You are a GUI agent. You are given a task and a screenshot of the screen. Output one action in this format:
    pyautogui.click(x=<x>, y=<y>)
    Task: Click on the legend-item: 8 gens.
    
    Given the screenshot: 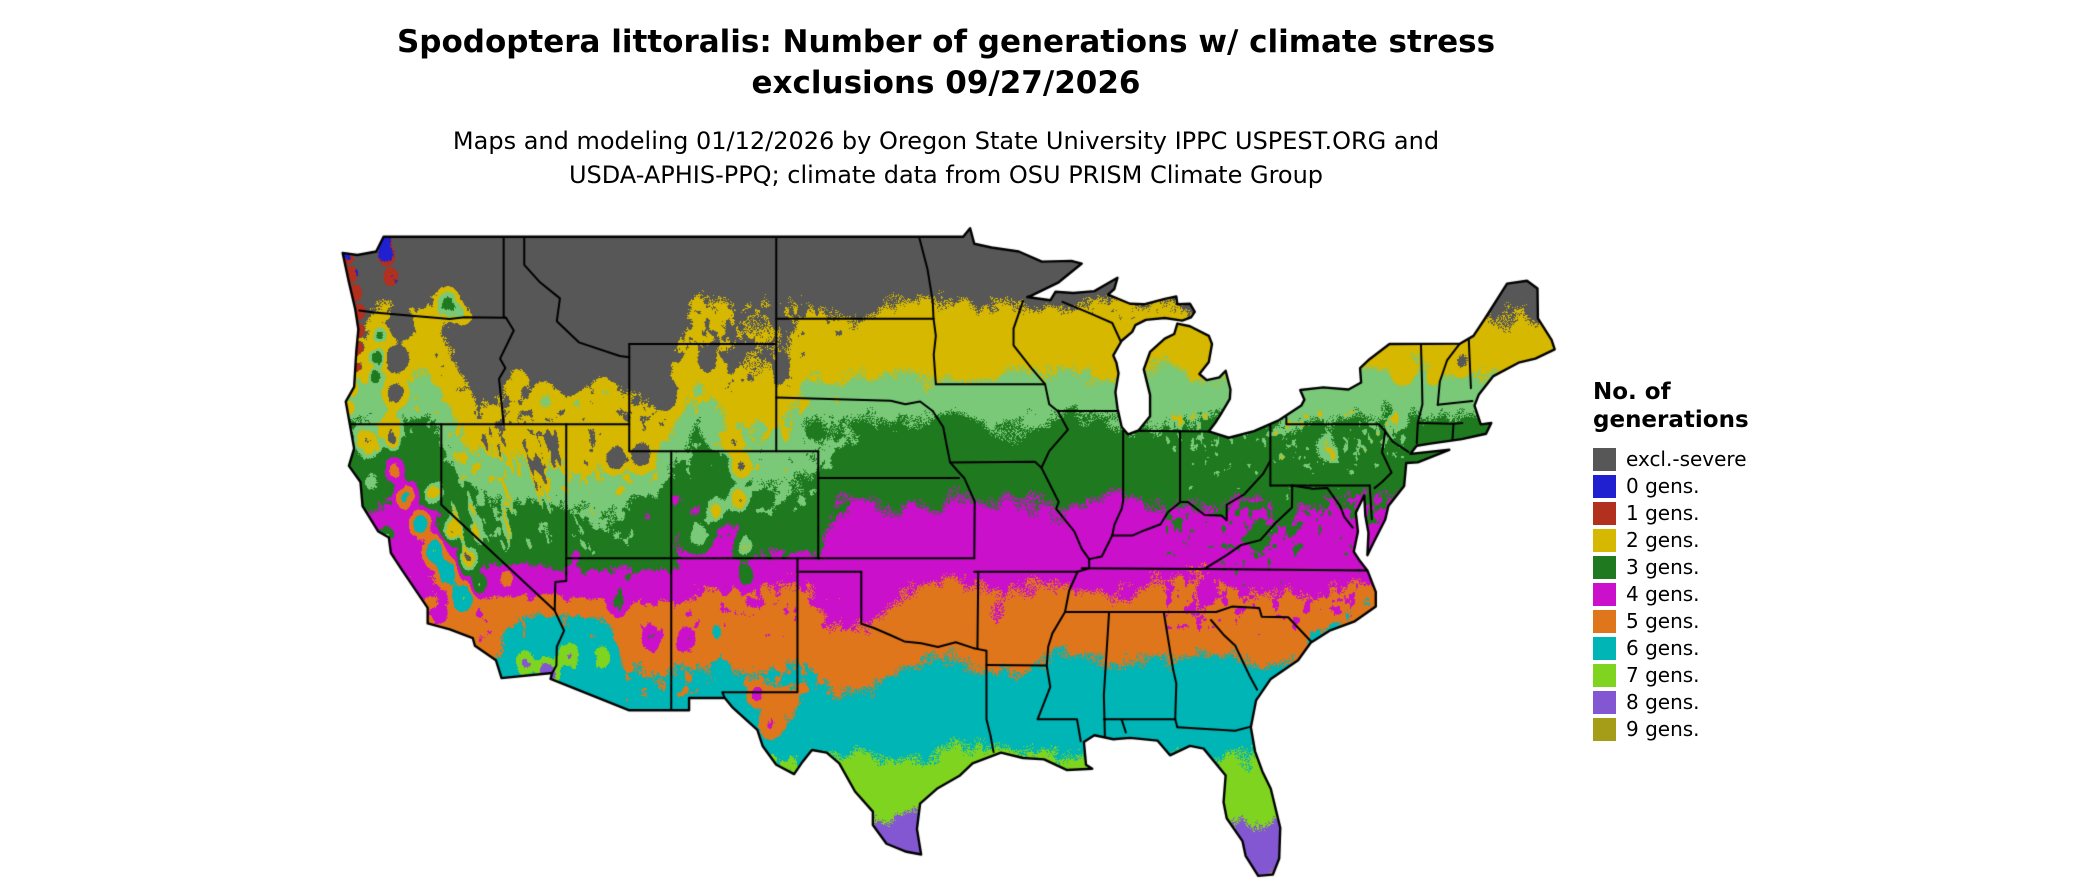 What is the action you would take?
    pyautogui.click(x=1671, y=702)
    